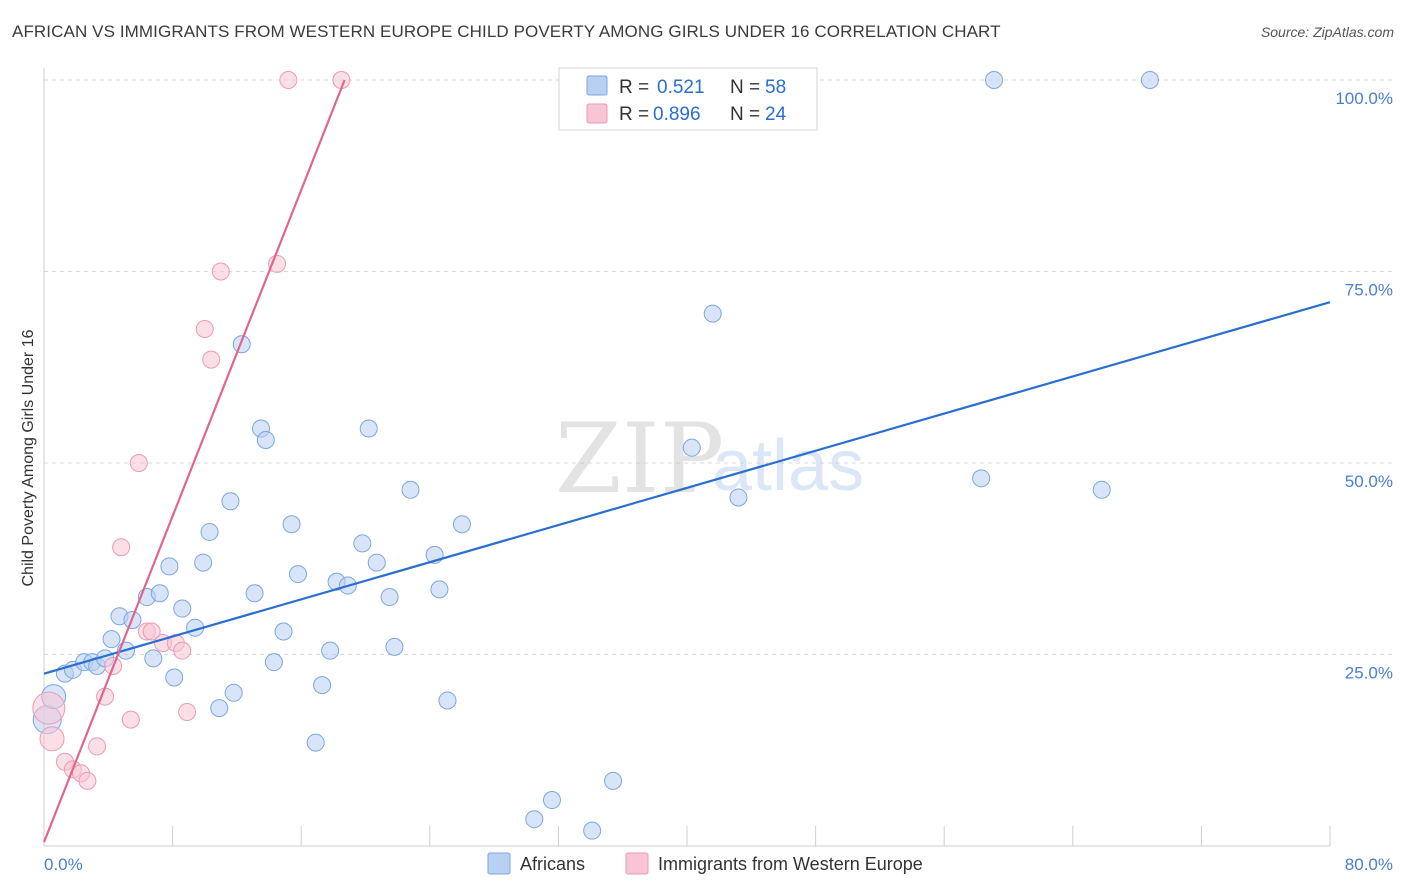  I want to click on legend-n-label-1: N =, so click(745, 87).